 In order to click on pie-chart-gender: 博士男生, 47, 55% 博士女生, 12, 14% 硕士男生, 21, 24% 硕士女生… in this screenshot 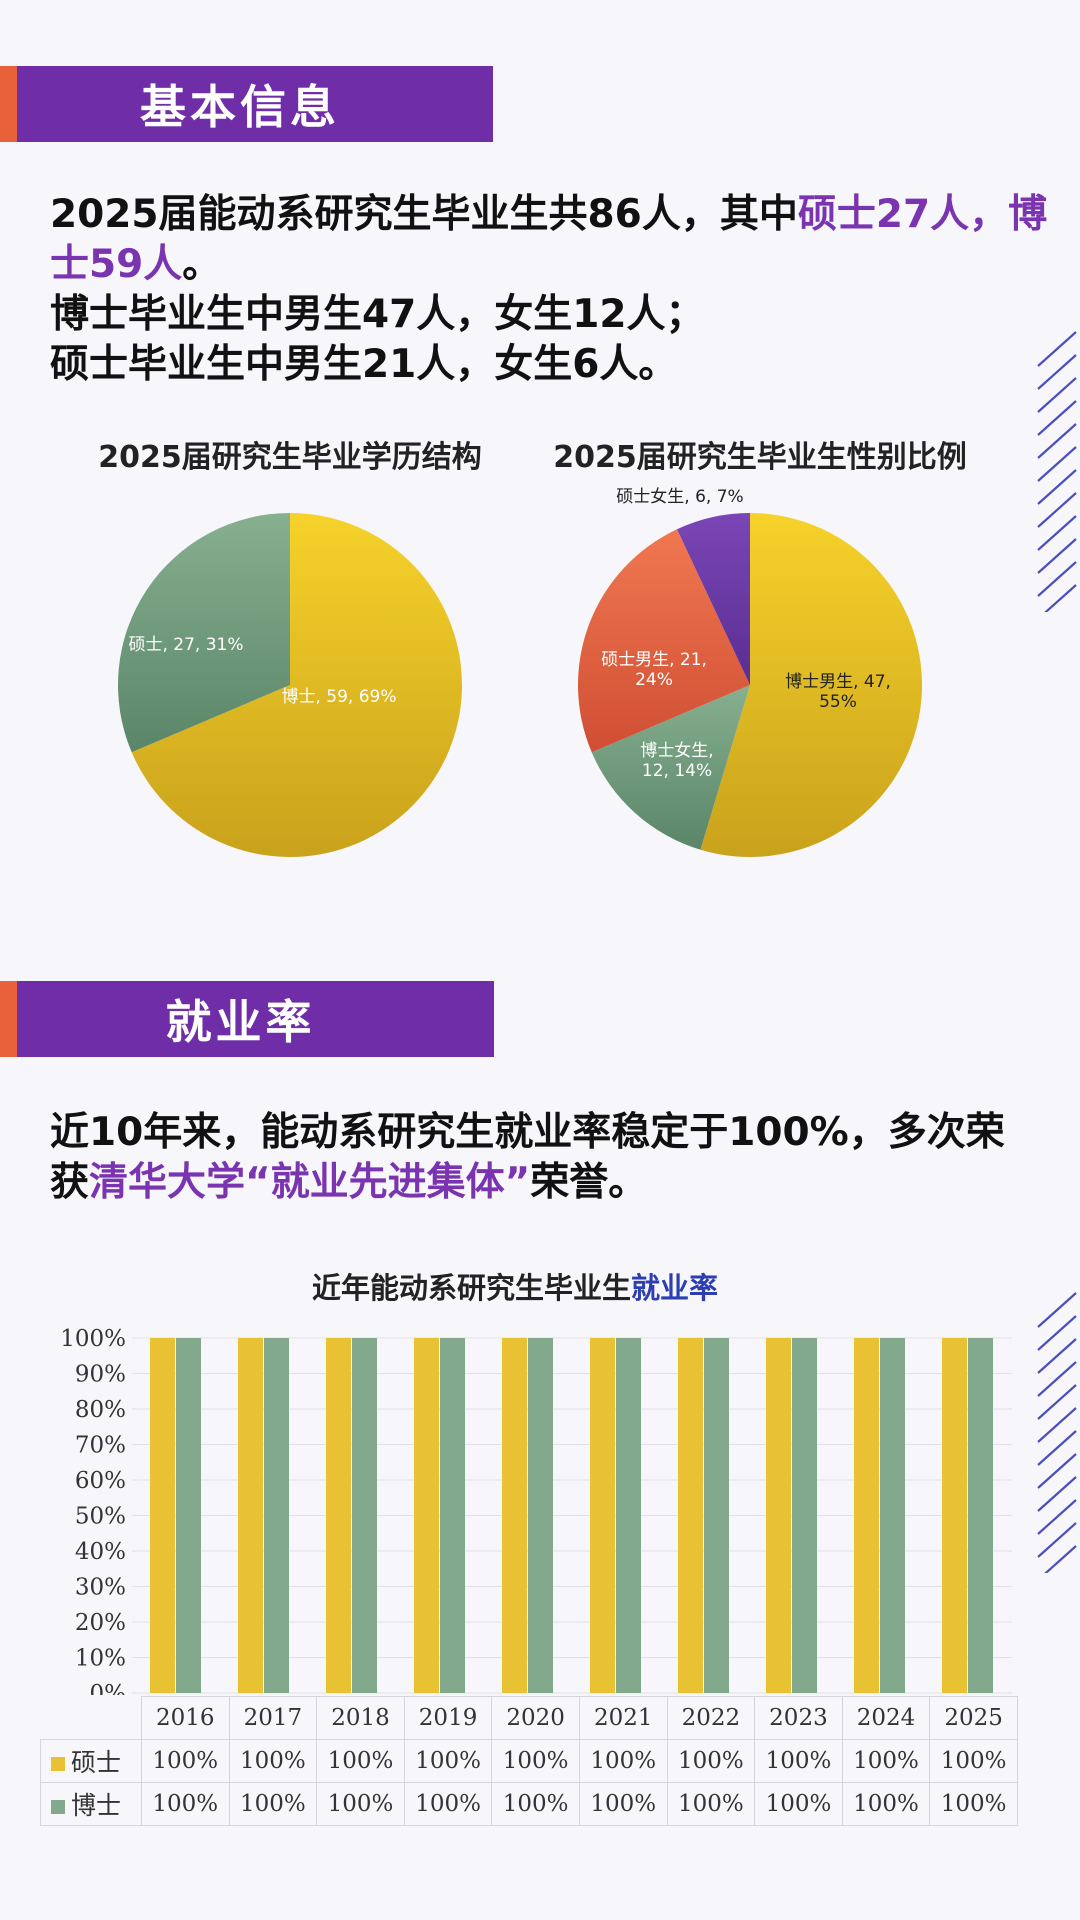, I will do `click(750, 672)`.